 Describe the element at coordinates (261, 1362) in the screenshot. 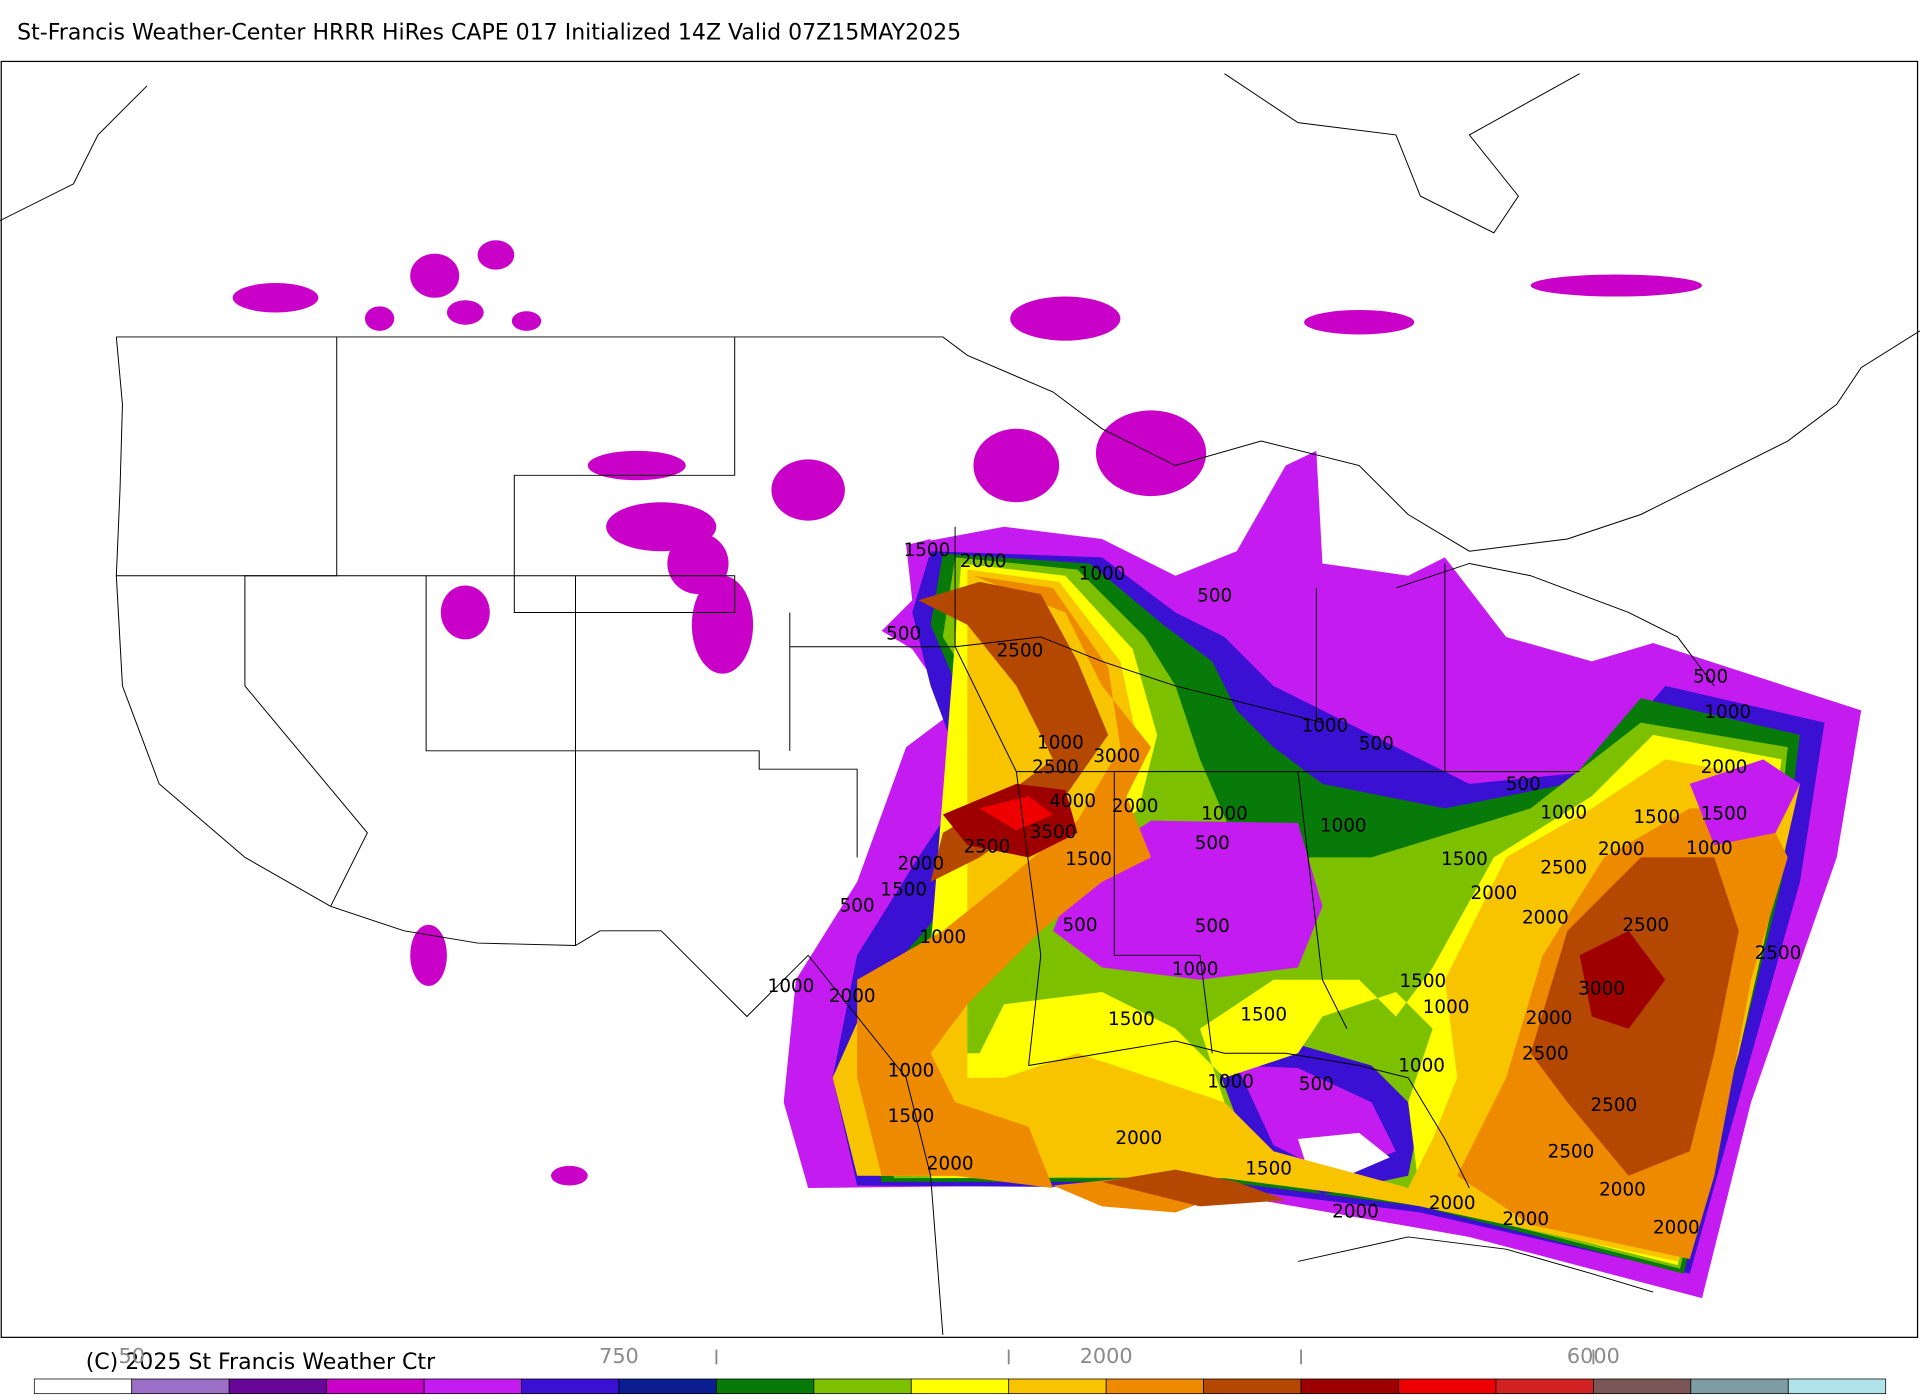

I see `copyright: (C) 2025 St Francis Weather Ctr` at that location.